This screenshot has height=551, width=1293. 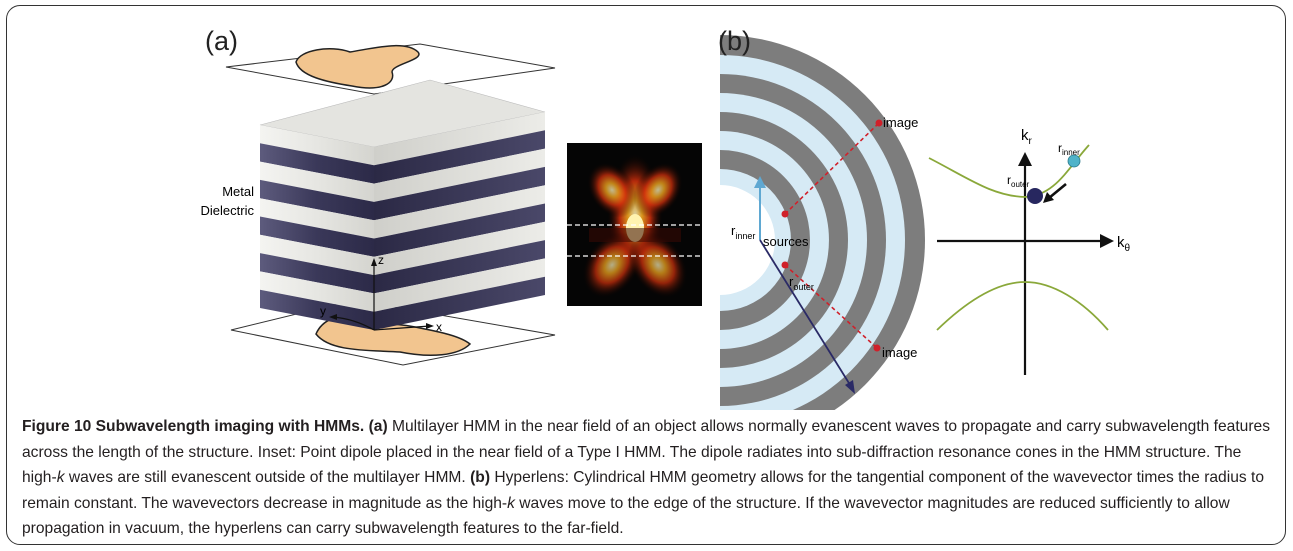 I want to click on top-object-plane, so click(x=390, y=69).